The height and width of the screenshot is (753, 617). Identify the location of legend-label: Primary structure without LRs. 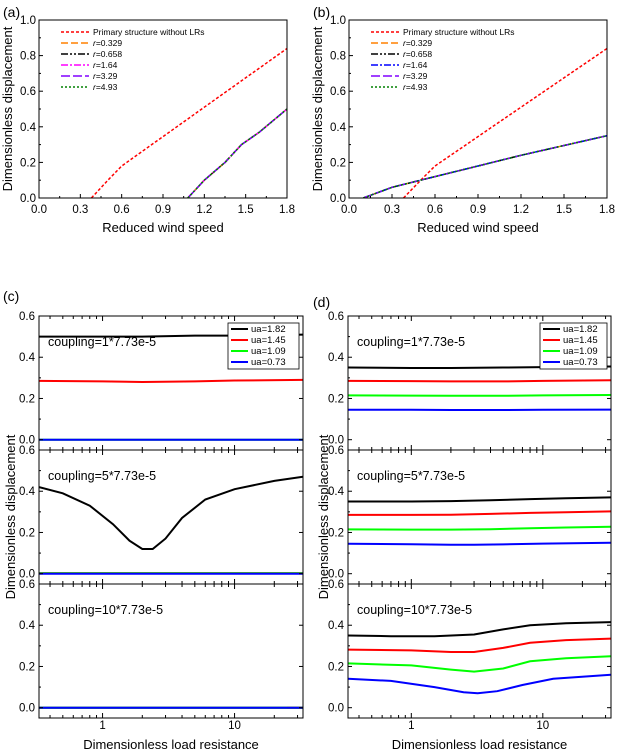
(458, 32).